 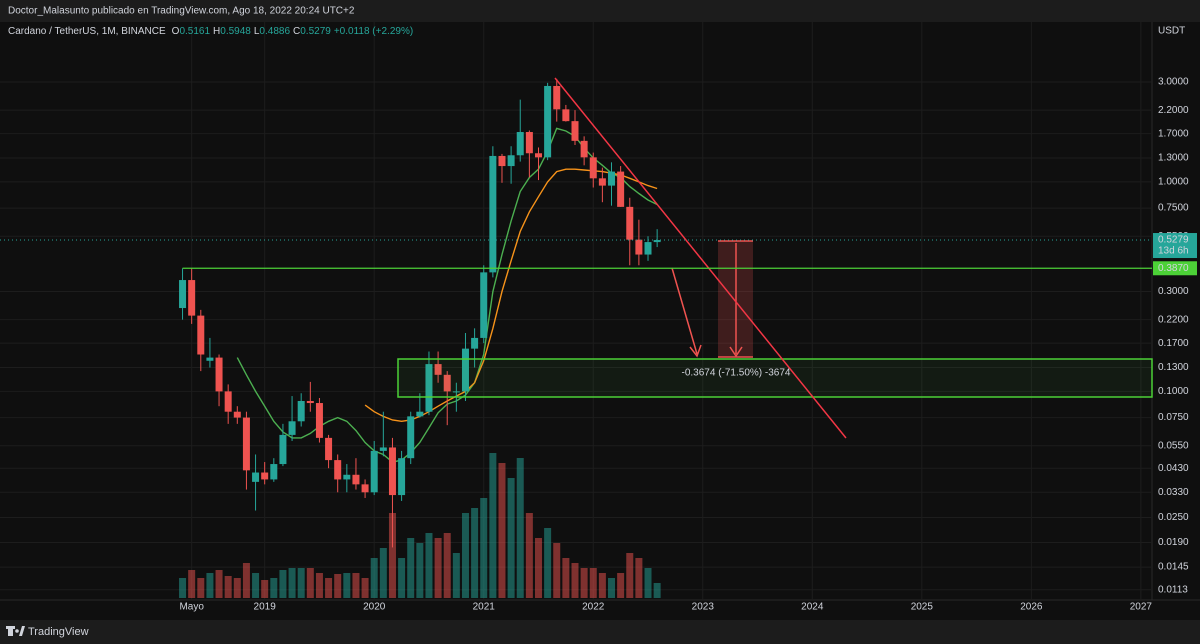 I want to click on ohlc-key: L, so click(x=257, y=31).